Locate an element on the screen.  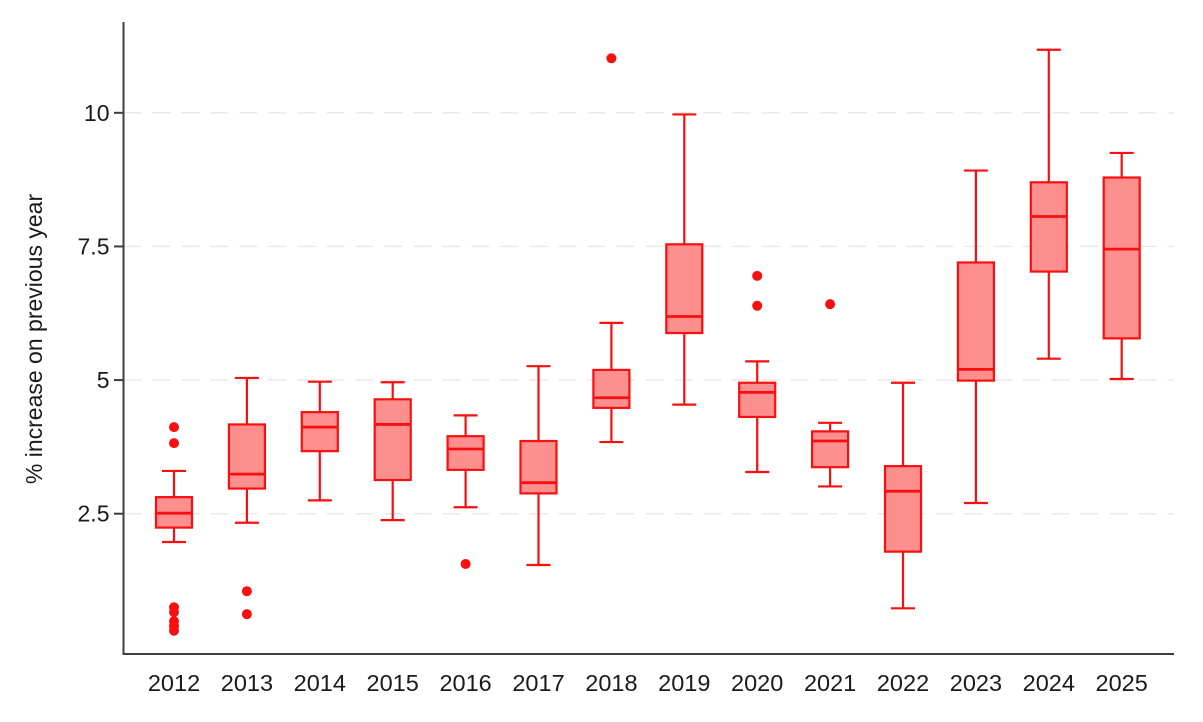
box-group-2018 is located at coordinates (611, 248).